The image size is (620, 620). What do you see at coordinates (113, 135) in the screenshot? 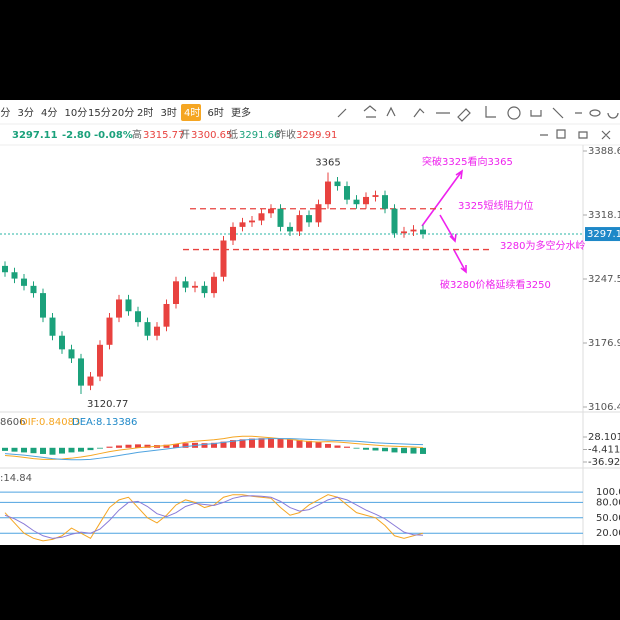
I see `change-pct: -0.08%` at bounding box center [113, 135].